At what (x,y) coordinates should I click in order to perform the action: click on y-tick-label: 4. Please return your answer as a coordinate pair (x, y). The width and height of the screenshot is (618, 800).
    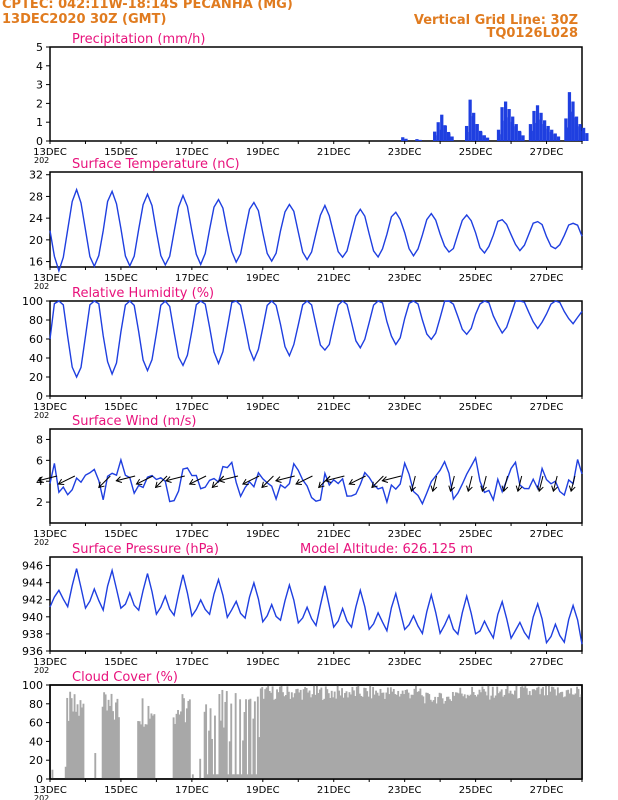
    Looking at the image, I should click on (39, 481).